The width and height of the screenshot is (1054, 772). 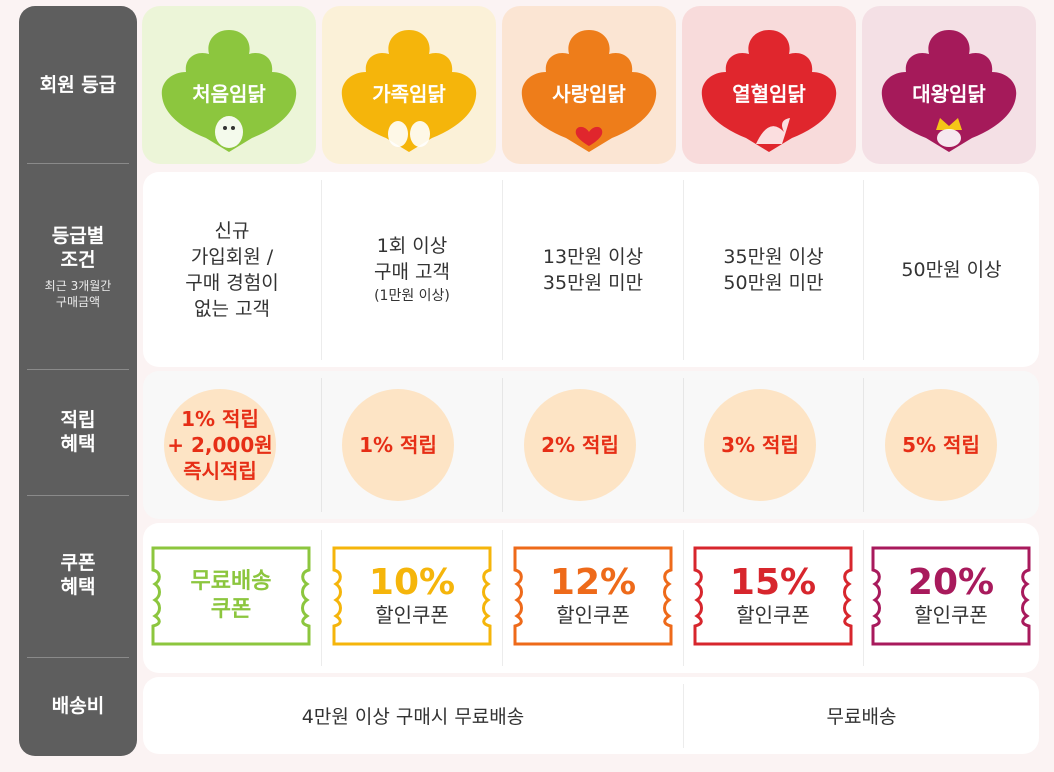 I want to click on grade-name: 열혈임닭, so click(x=769, y=94).